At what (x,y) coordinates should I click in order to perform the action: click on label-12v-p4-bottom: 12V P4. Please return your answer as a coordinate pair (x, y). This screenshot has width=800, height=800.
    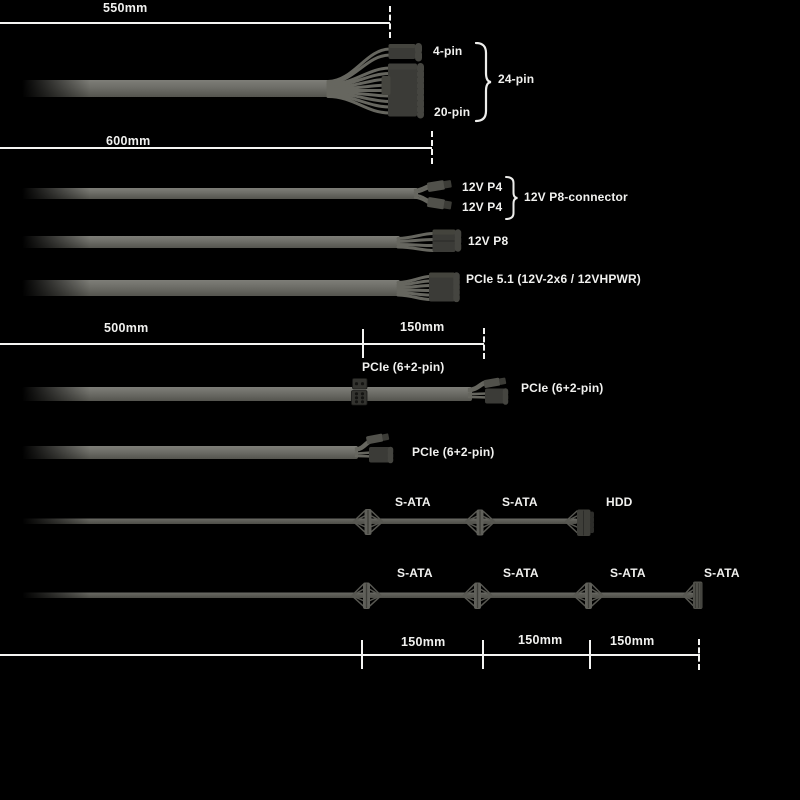
    Looking at the image, I should click on (482, 207).